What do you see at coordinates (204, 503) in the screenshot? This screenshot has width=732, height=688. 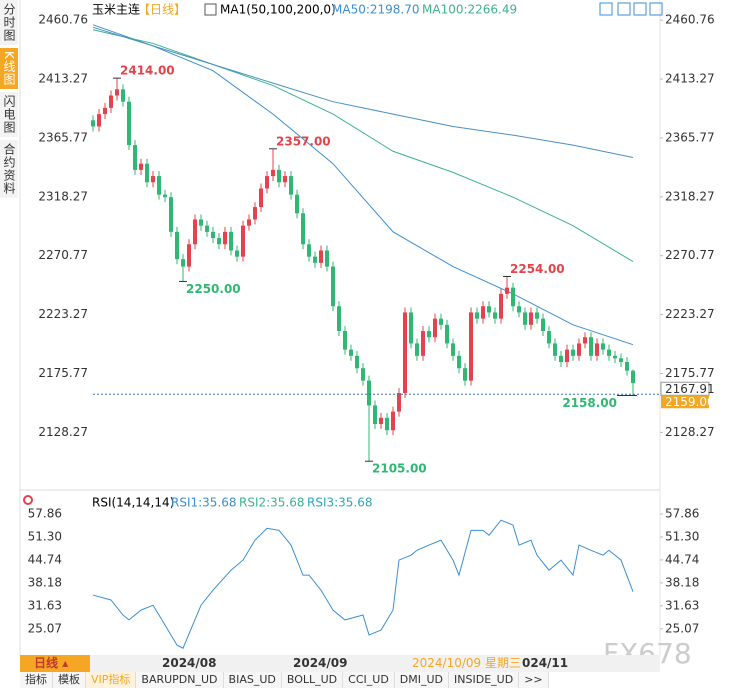 I see `legend-entry: RSI1:35.68` at bounding box center [204, 503].